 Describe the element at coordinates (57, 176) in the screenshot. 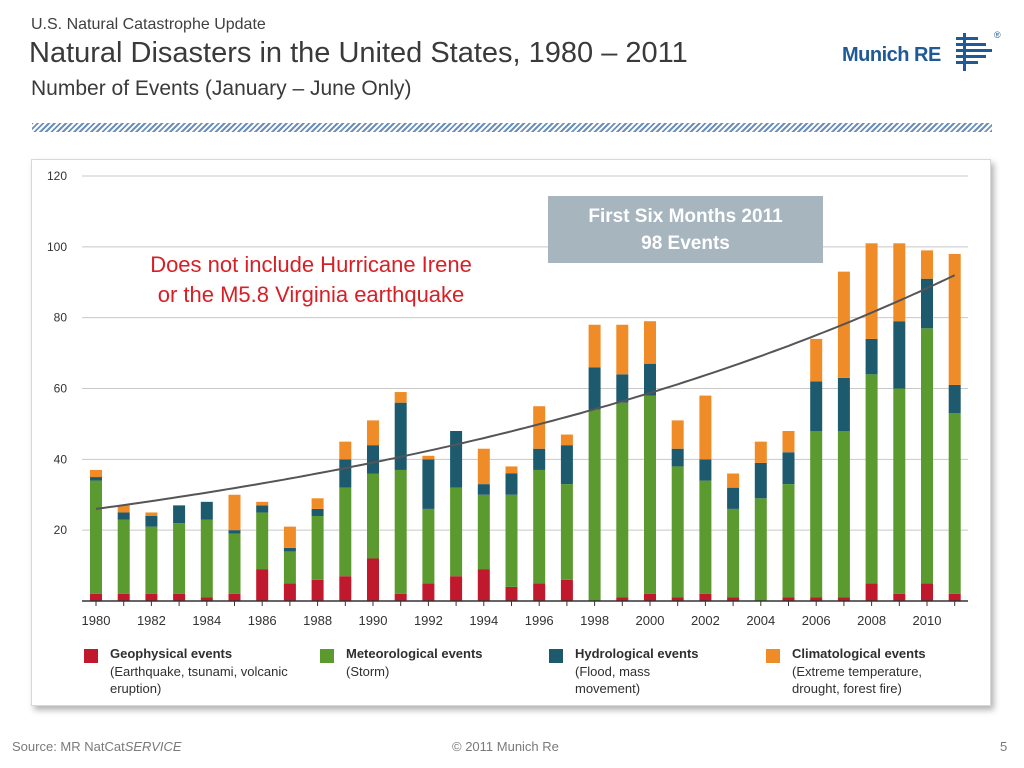

I see `y-tick-label-120: 120` at that location.